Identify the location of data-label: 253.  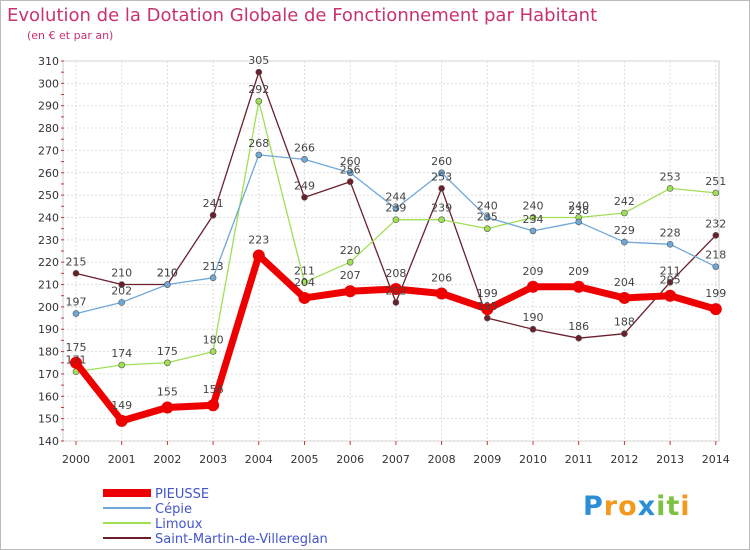
(441, 176).